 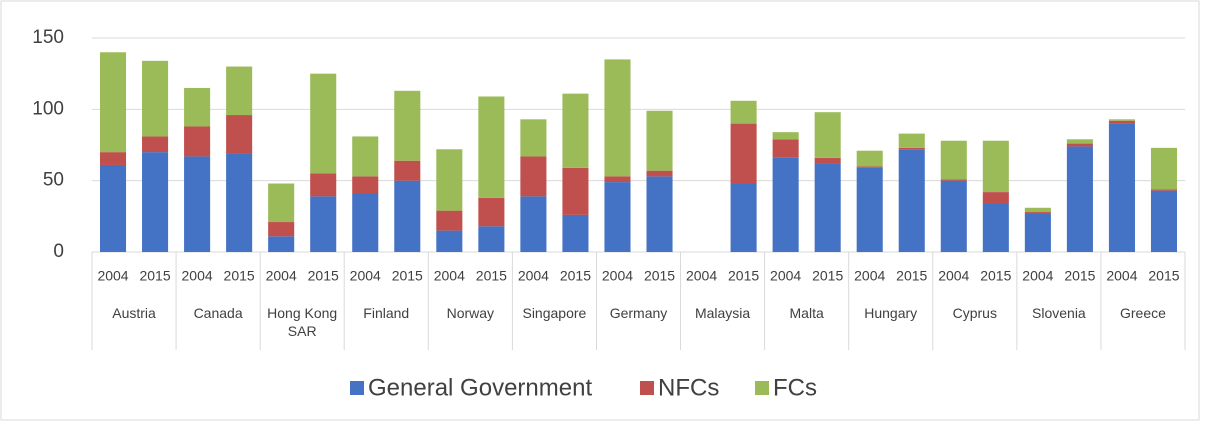 I want to click on group-label: Malta, so click(x=806, y=313).